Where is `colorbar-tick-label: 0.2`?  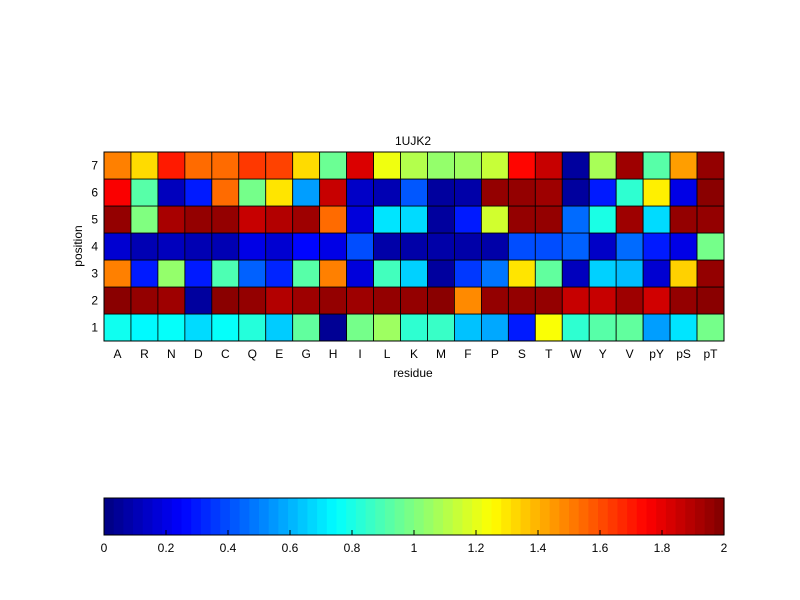 colorbar-tick-label: 0.2 is located at coordinates (166, 548).